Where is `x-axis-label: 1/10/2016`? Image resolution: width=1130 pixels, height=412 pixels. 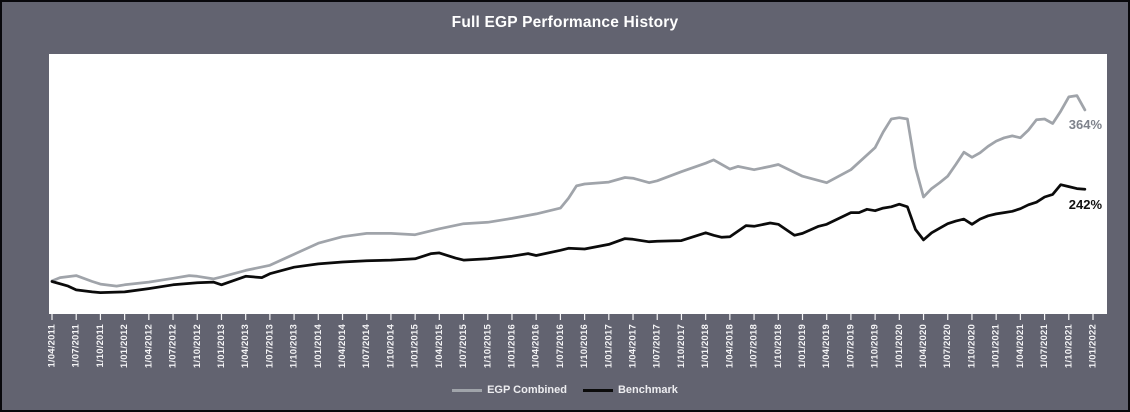 x-axis-label: 1/10/2016 is located at coordinates (584, 346).